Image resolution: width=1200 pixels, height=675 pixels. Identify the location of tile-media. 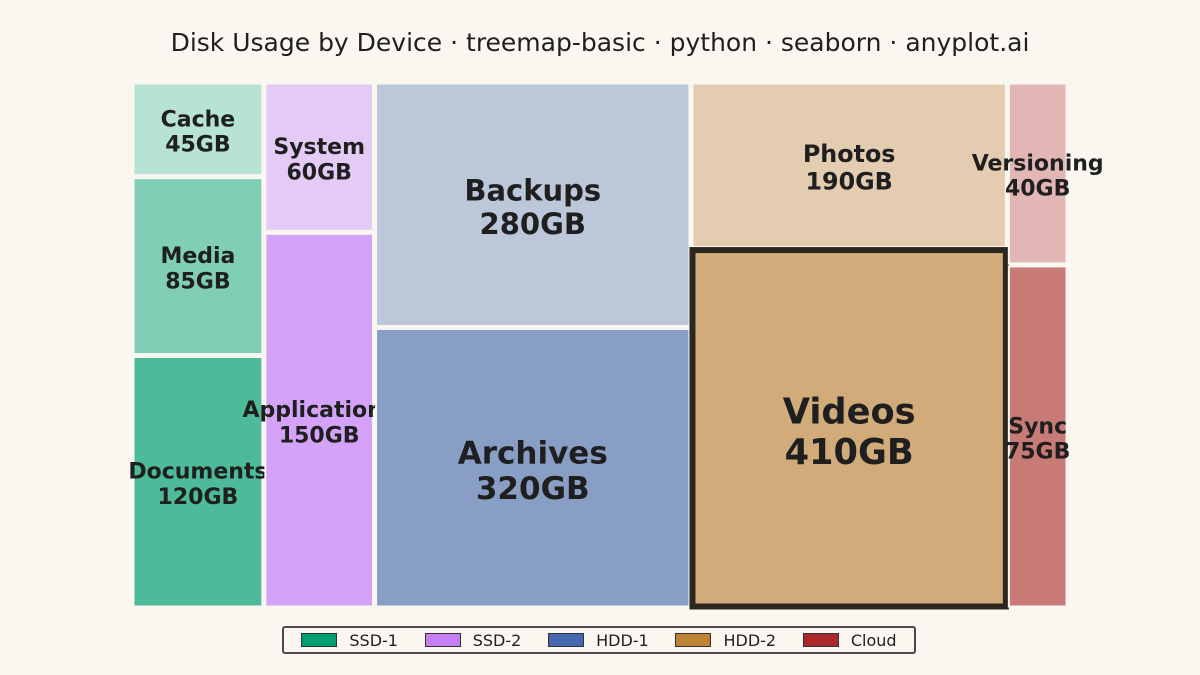
(198, 266).